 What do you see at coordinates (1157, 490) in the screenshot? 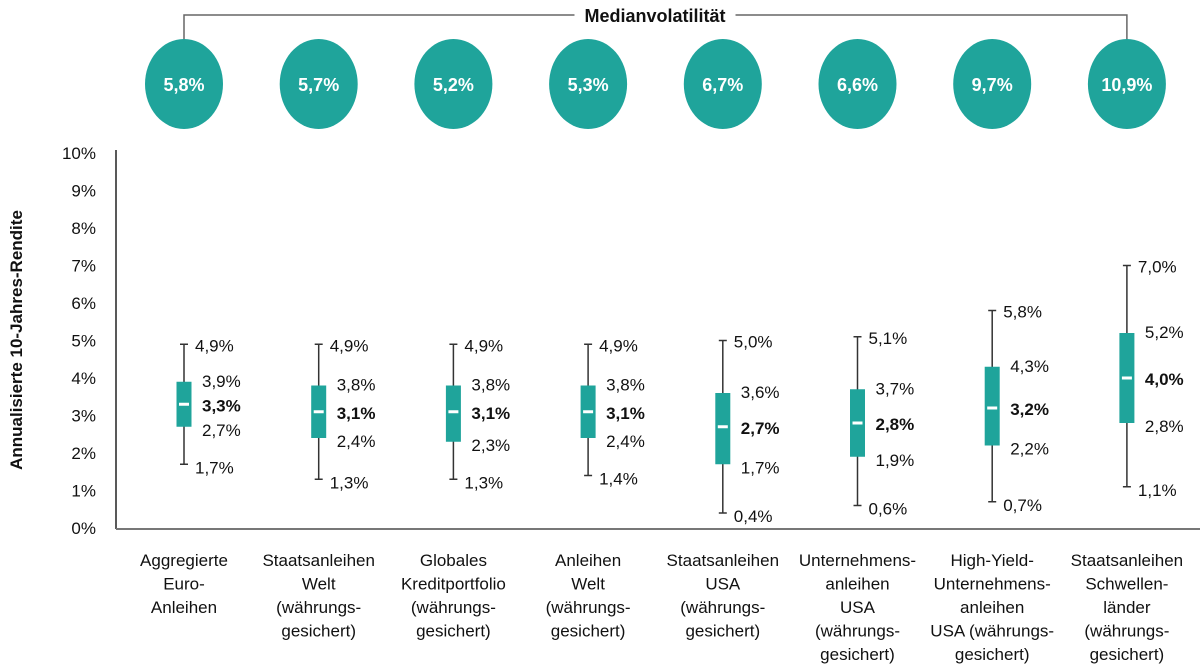
I see `min-label: 1,1%` at bounding box center [1157, 490].